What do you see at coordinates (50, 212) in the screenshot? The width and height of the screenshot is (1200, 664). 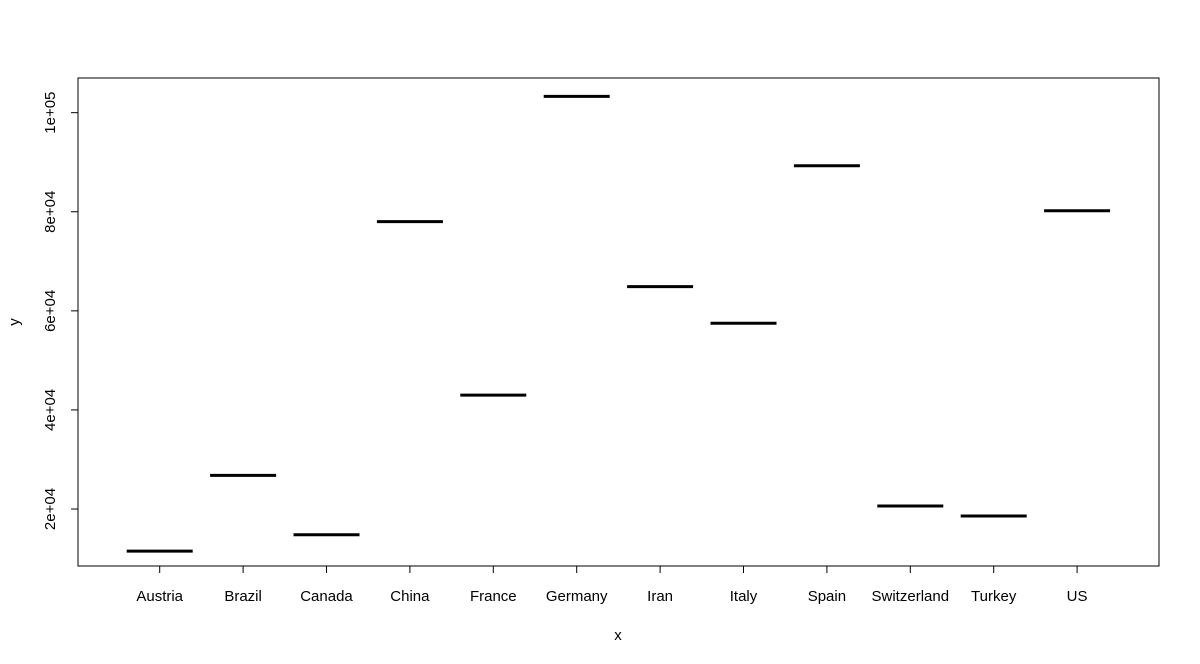 I see `y-tick-label: 8e+04` at bounding box center [50, 212].